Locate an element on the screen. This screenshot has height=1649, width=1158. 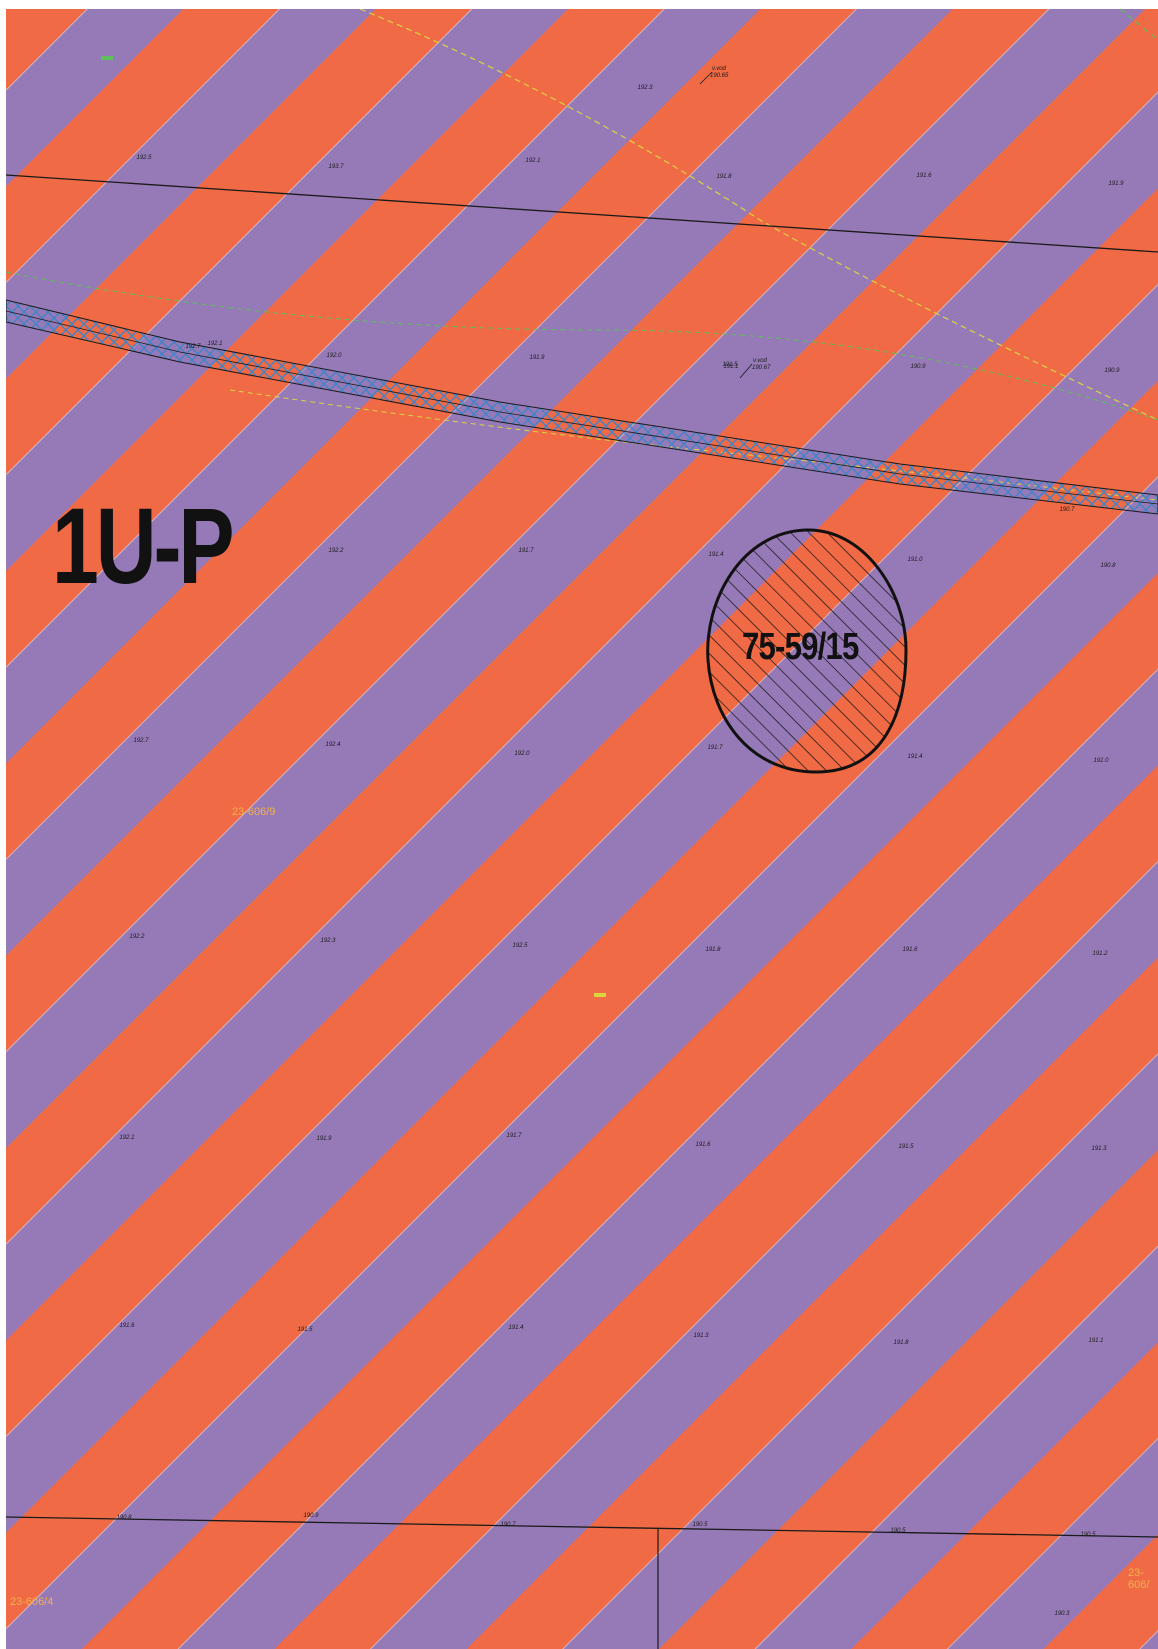
utility-corridor is located at coordinates (582, 407).